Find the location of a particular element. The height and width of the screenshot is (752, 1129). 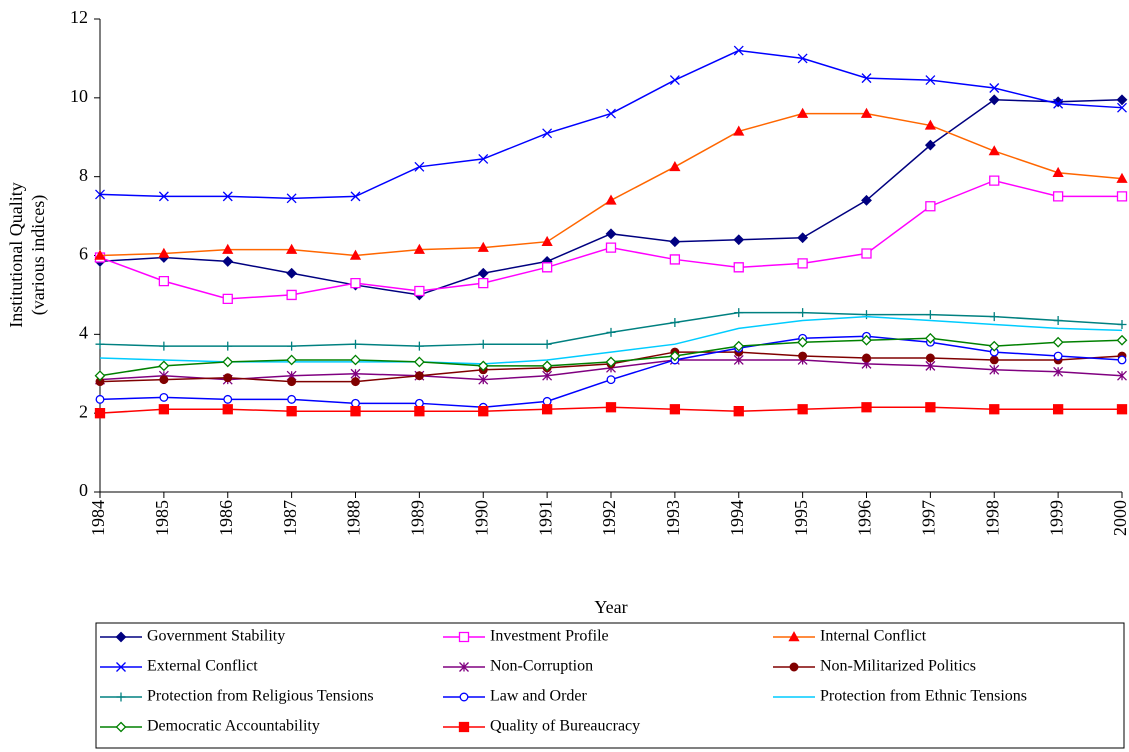

legend-label: Internal Conflict is located at coordinates (873, 636).